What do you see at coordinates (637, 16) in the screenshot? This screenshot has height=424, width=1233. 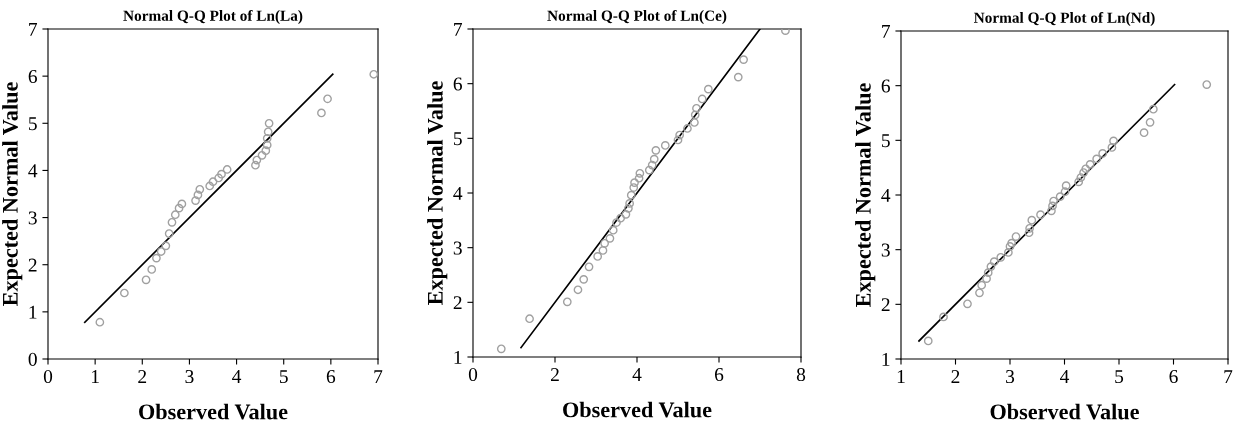 I see `chart-title: Normal Q-Q Plot of Ln(Ce)` at bounding box center [637, 16].